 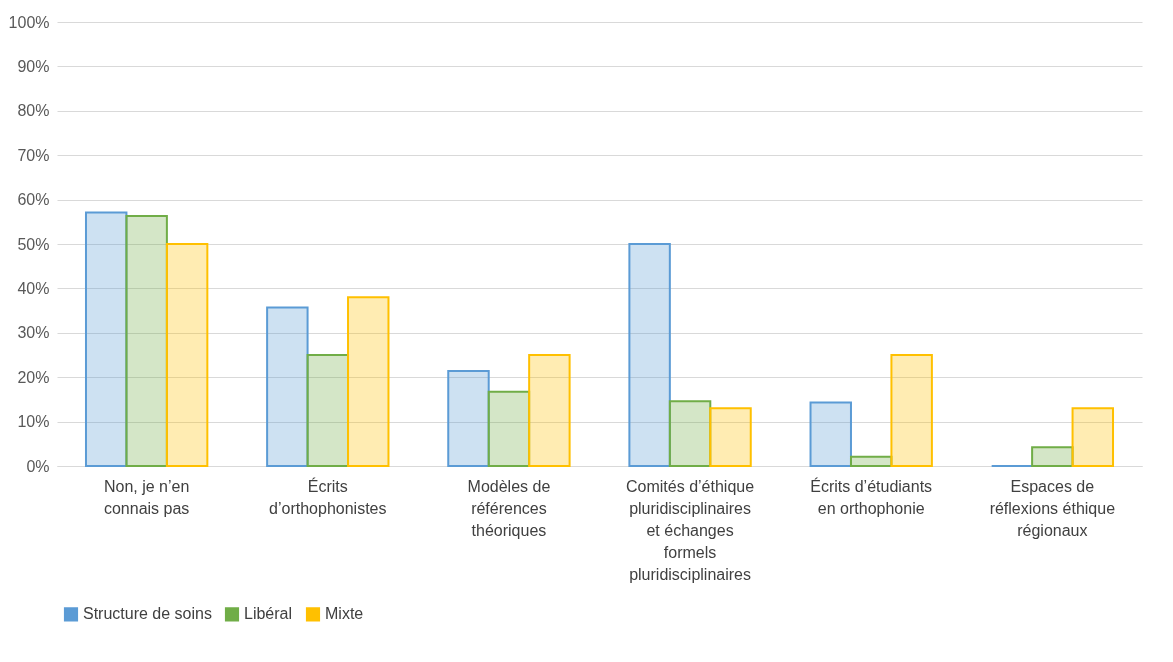 I want to click on x-tick-label: Modèles de références théoriques, so click(x=509, y=508).